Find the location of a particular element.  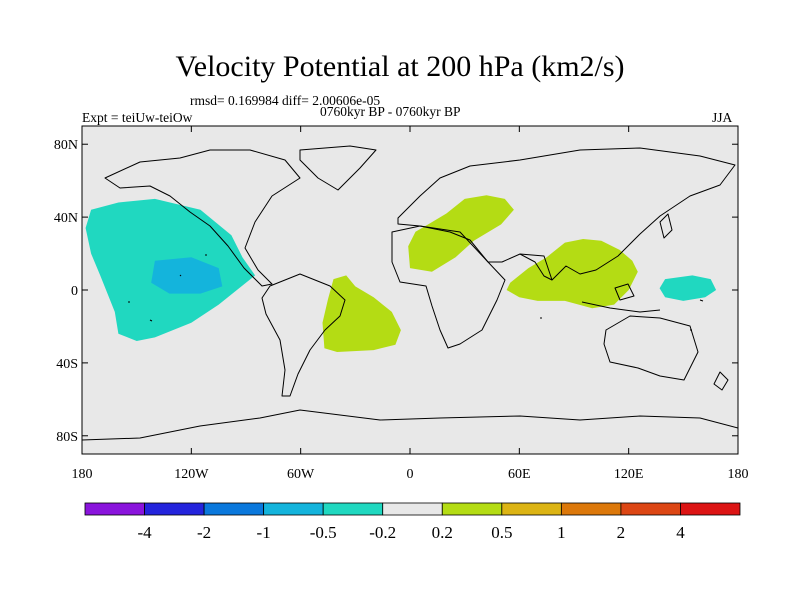

plot-title: Velocity Potential at 200 hPa (km2/s) is located at coordinates (400, 66).